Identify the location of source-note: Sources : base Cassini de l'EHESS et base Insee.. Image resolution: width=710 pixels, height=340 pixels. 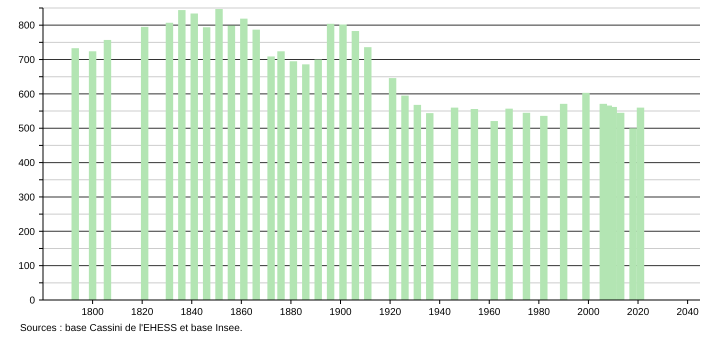
(131, 328).